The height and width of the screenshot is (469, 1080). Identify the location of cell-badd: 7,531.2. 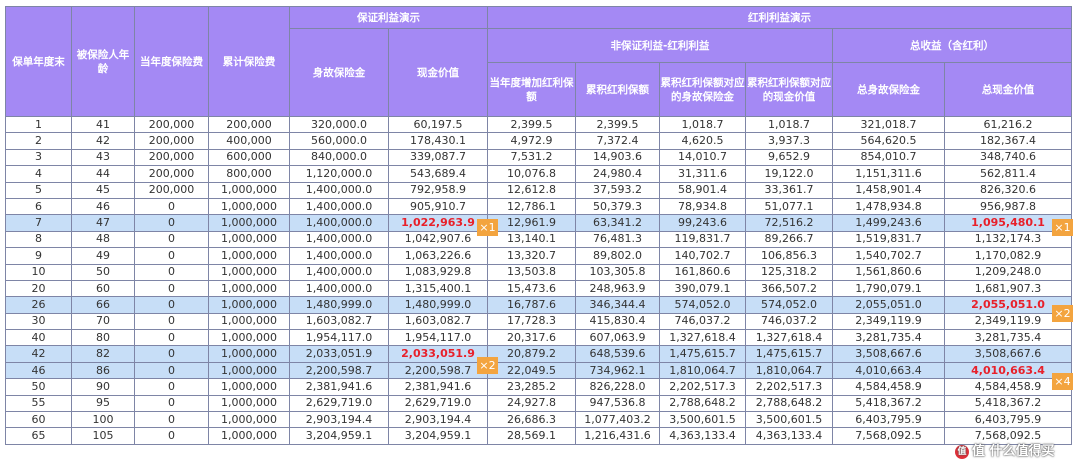
(531, 157).